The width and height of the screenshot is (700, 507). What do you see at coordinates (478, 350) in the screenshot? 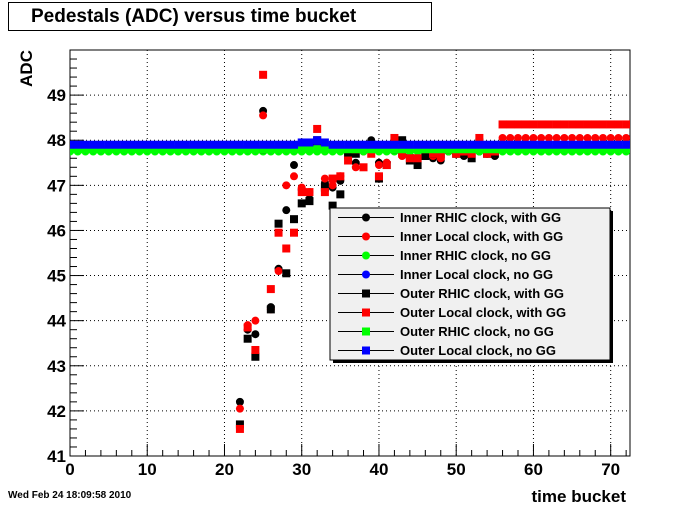
I see `legend-label: Outer Local clock, no GG` at bounding box center [478, 350].